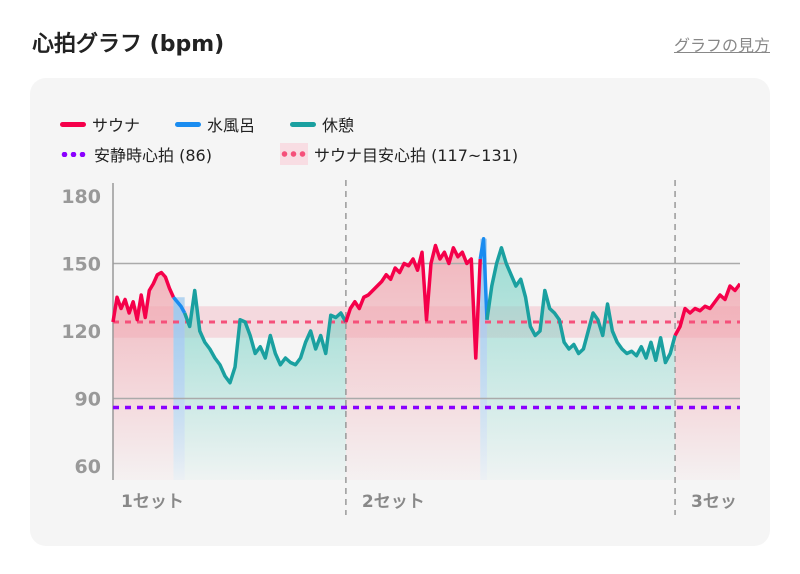  What do you see at coordinates (152, 502) in the screenshot?
I see `set-label: 1セット` at bounding box center [152, 502].